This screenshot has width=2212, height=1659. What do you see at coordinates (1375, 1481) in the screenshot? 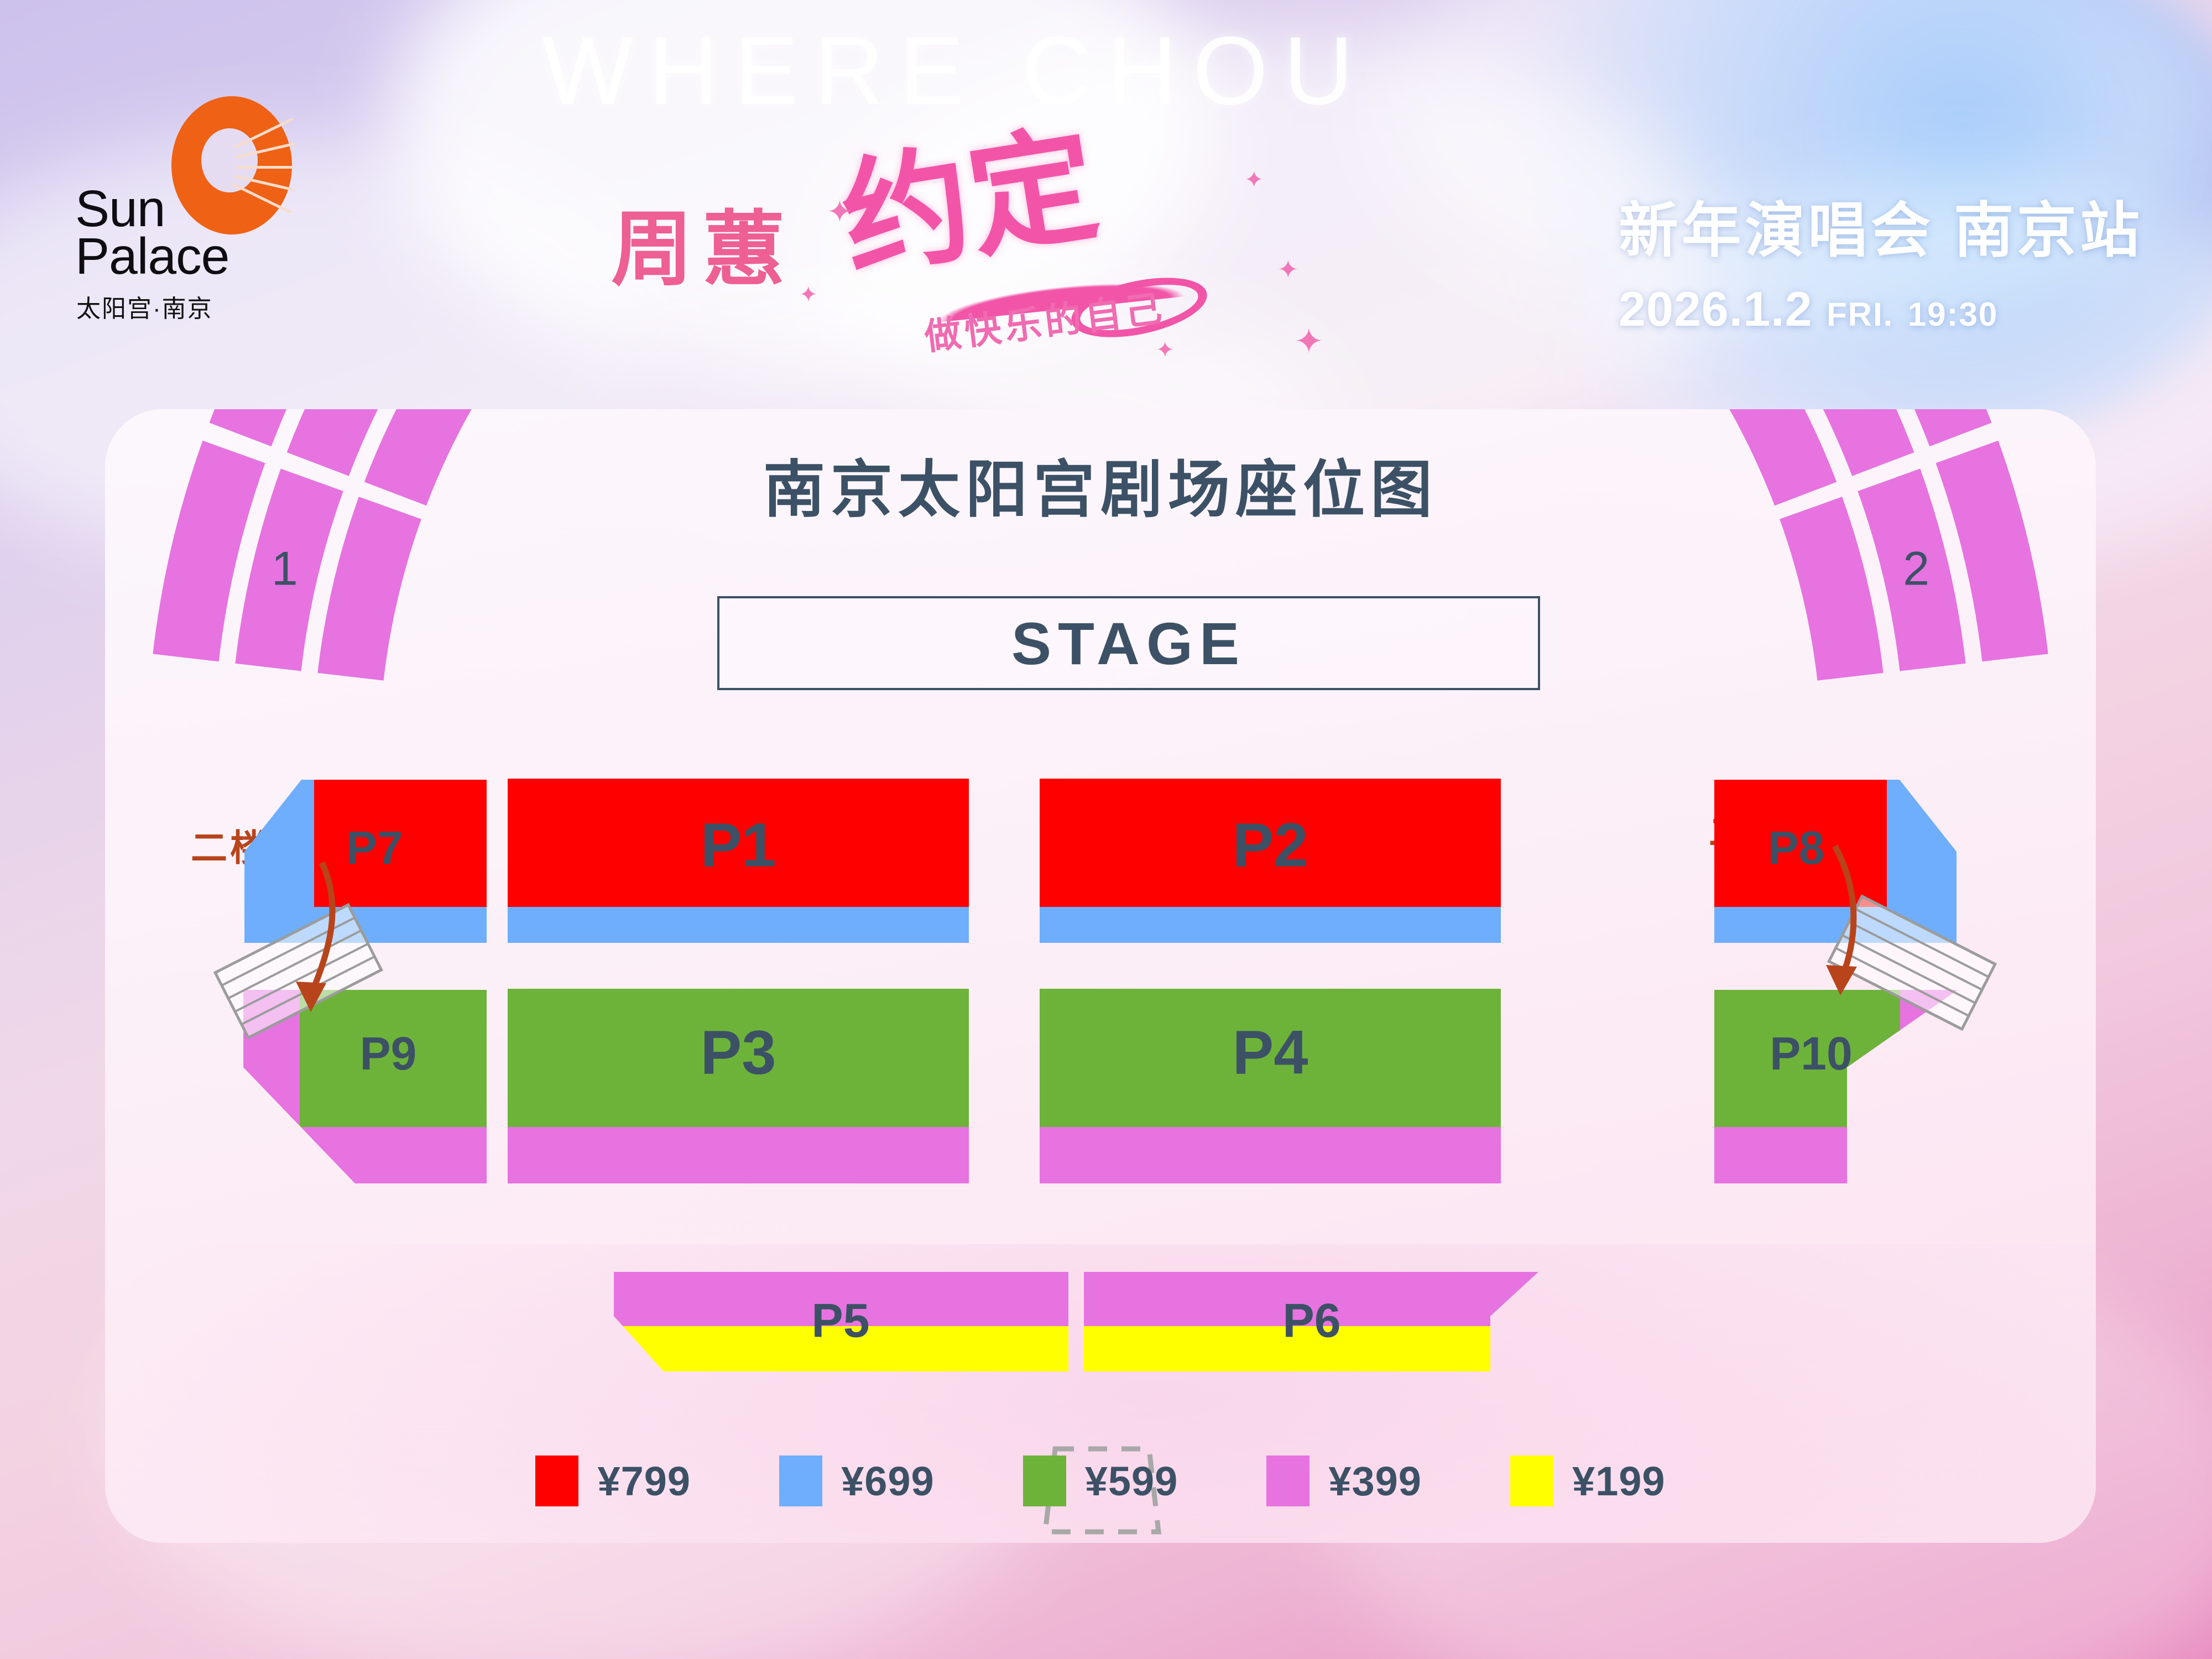
I see `legend-label: ¥399` at bounding box center [1375, 1481].